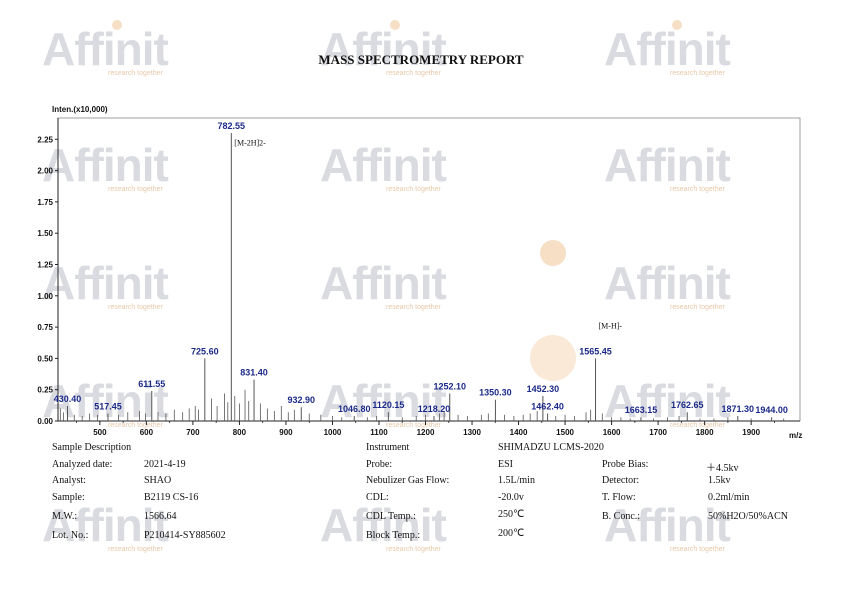 This screenshot has width=842, height=596. I want to click on peak-label: 1252.10, so click(449, 386).